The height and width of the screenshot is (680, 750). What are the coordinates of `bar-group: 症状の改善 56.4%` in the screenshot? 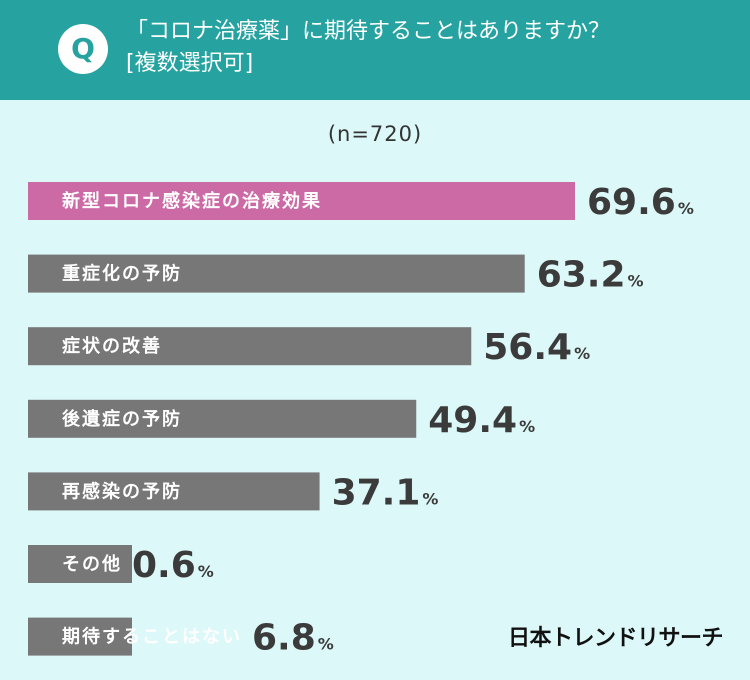 It's located at (309, 347).